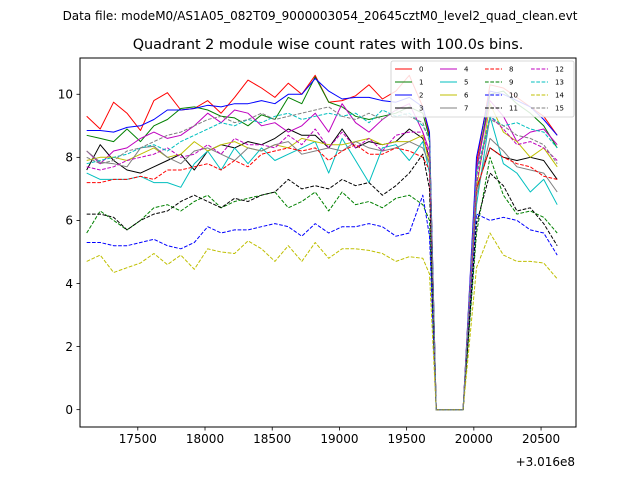 This screenshot has height=480, width=640. I want to click on y-tick-label: 10, so click(65, 95).